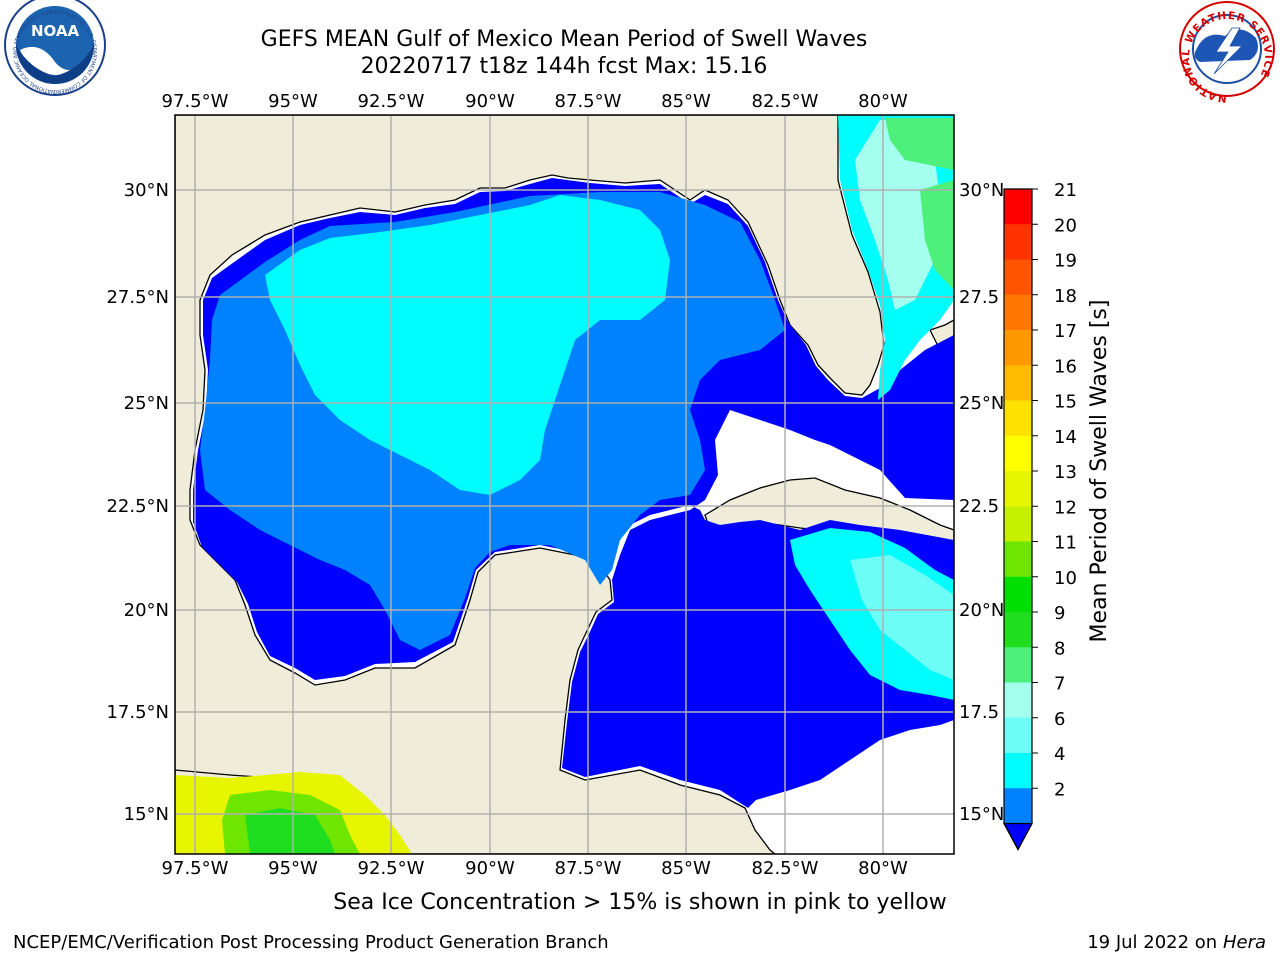 The image size is (1280, 960). I want to click on lon-label-bottom: 90°W, so click(490, 868).